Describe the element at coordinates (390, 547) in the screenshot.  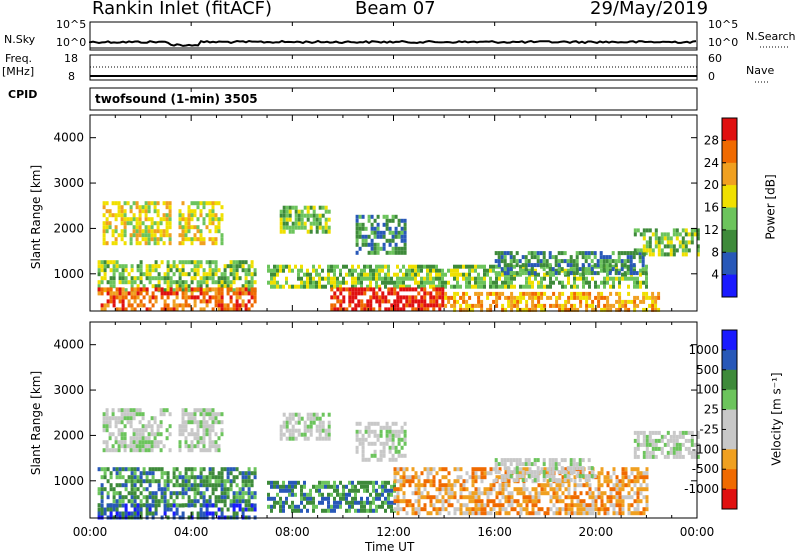
I see `x-axis-title: Time UT` at that location.